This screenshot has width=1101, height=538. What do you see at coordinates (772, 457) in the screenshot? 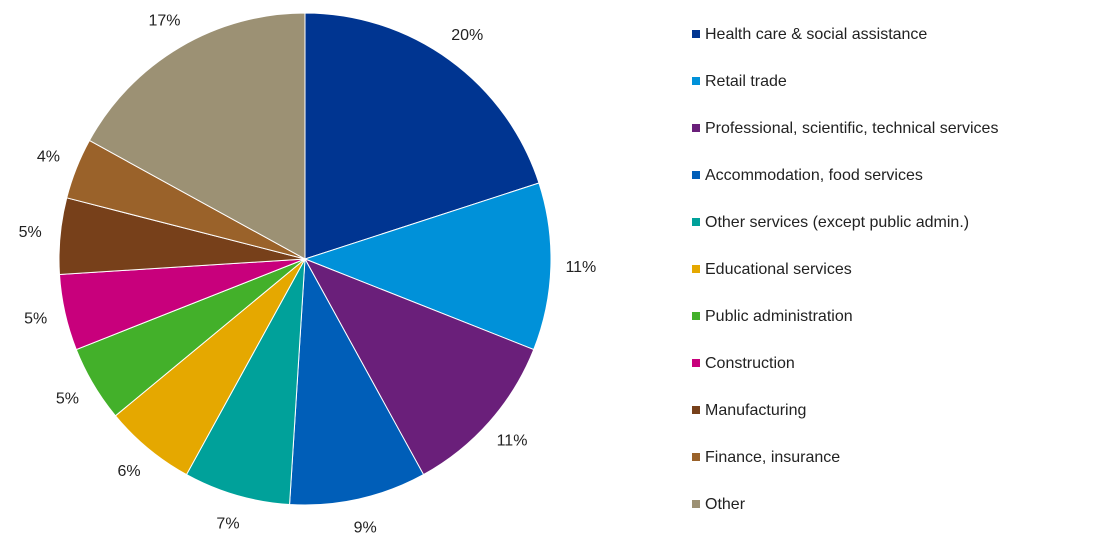
I see `legend-label: Finance, insurance` at bounding box center [772, 457].